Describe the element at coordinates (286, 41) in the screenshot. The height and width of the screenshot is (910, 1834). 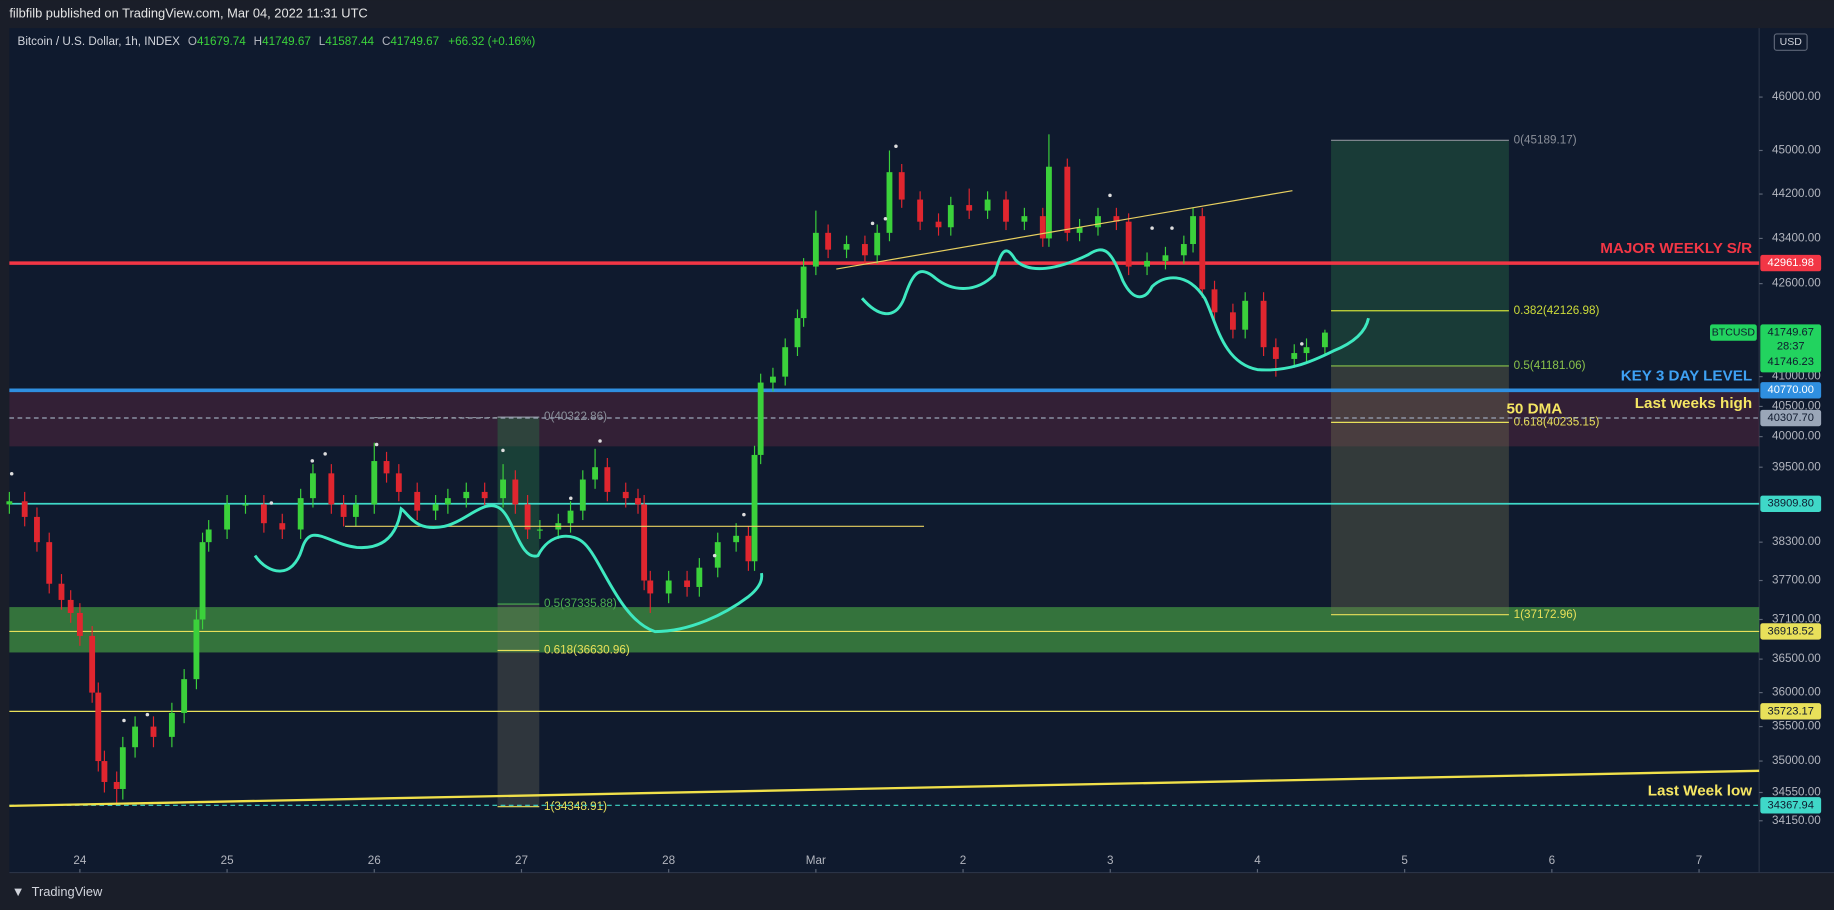
I see `ohlc-value: 41749.67` at that location.